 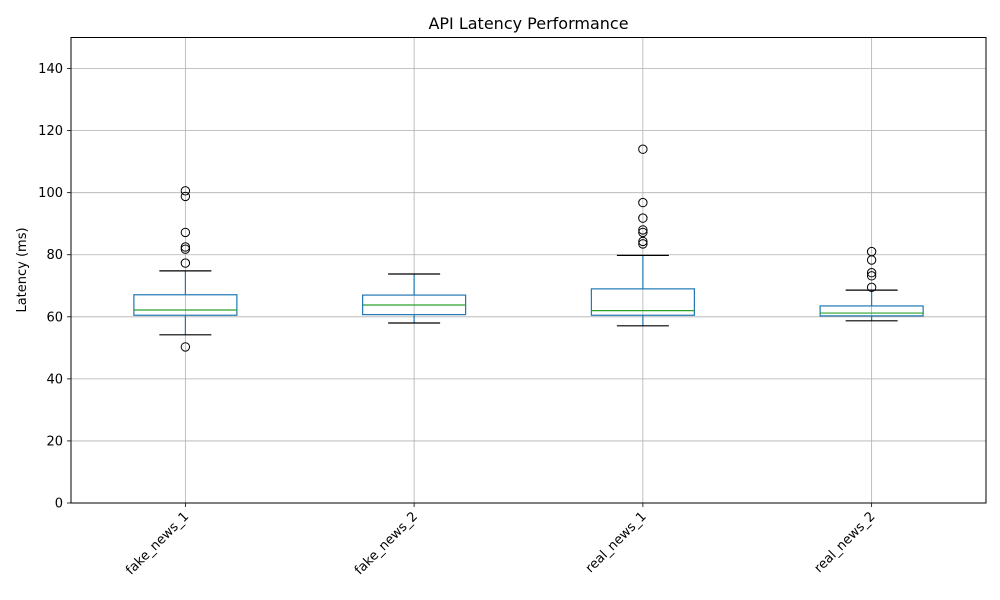 I want to click on y-tick-label: 60, so click(x=54, y=317).